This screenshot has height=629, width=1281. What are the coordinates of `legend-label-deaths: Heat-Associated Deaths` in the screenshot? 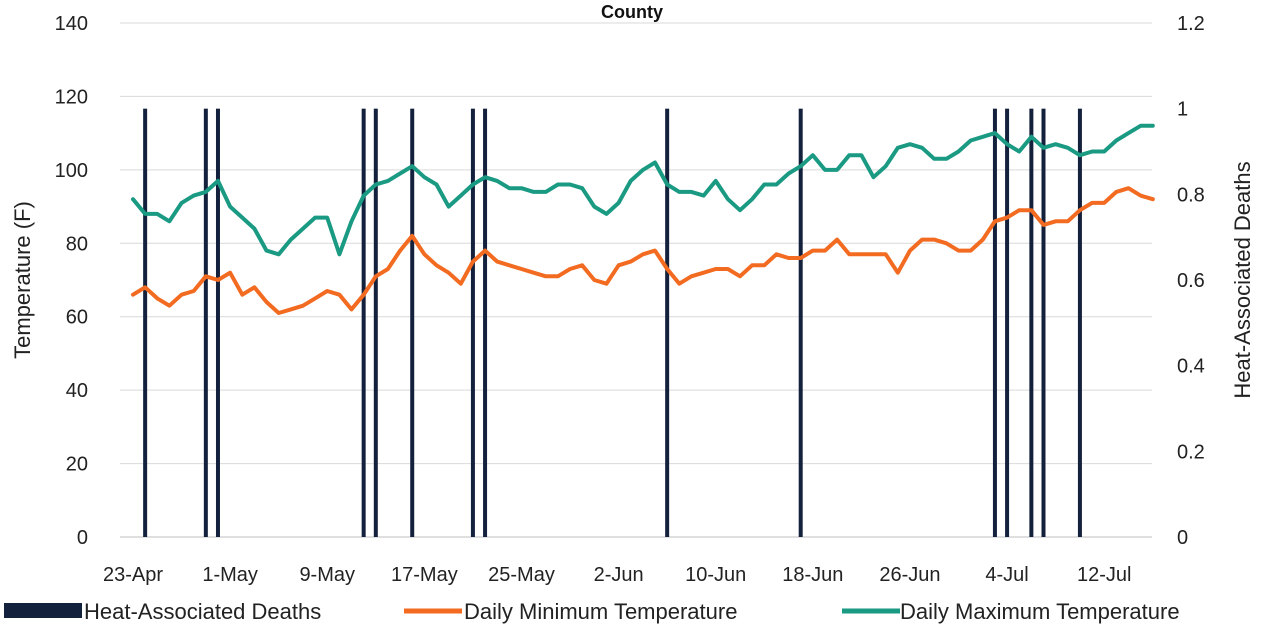 It's located at (202, 611).